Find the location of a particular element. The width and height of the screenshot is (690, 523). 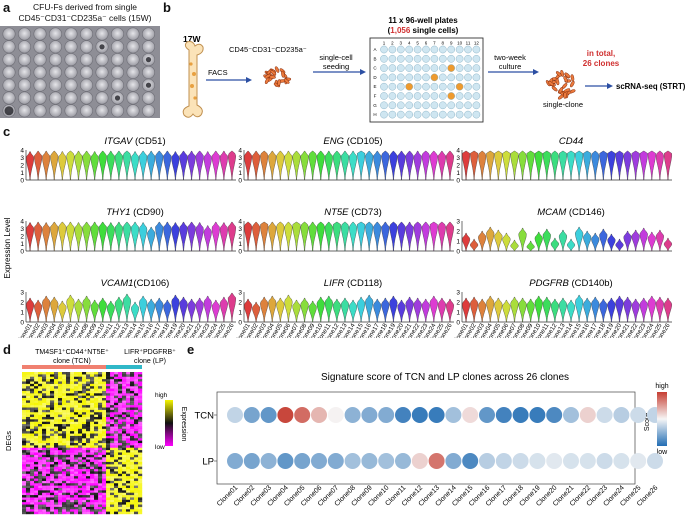

gene-title: MCAM (CD146) is located at coordinates (571, 212).